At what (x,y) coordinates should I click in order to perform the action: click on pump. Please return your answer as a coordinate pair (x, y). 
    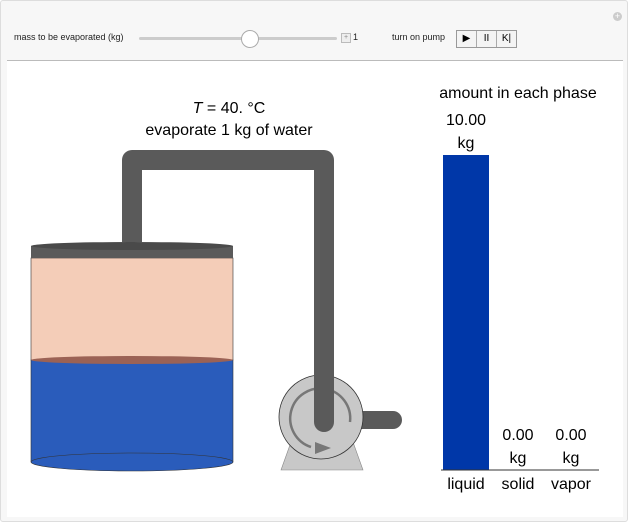
    Looking at the image, I should click on (340, 401).